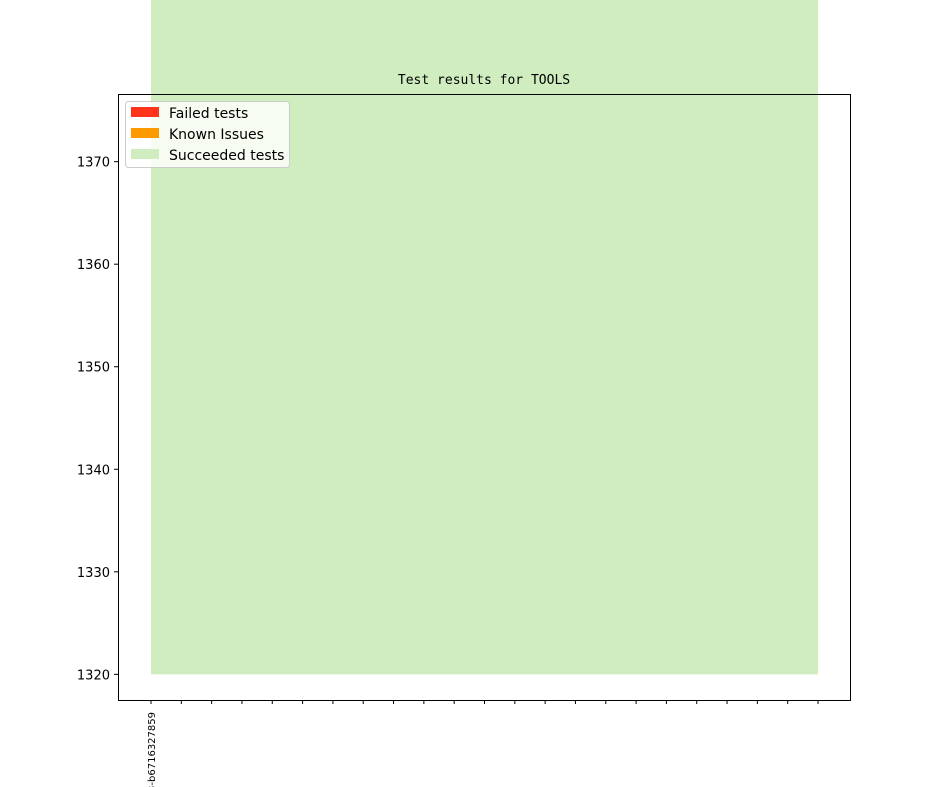 This screenshot has width=944, height=787. What do you see at coordinates (93, 368) in the screenshot?
I see `y-tick-label: 1350` at bounding box center [93, 368].